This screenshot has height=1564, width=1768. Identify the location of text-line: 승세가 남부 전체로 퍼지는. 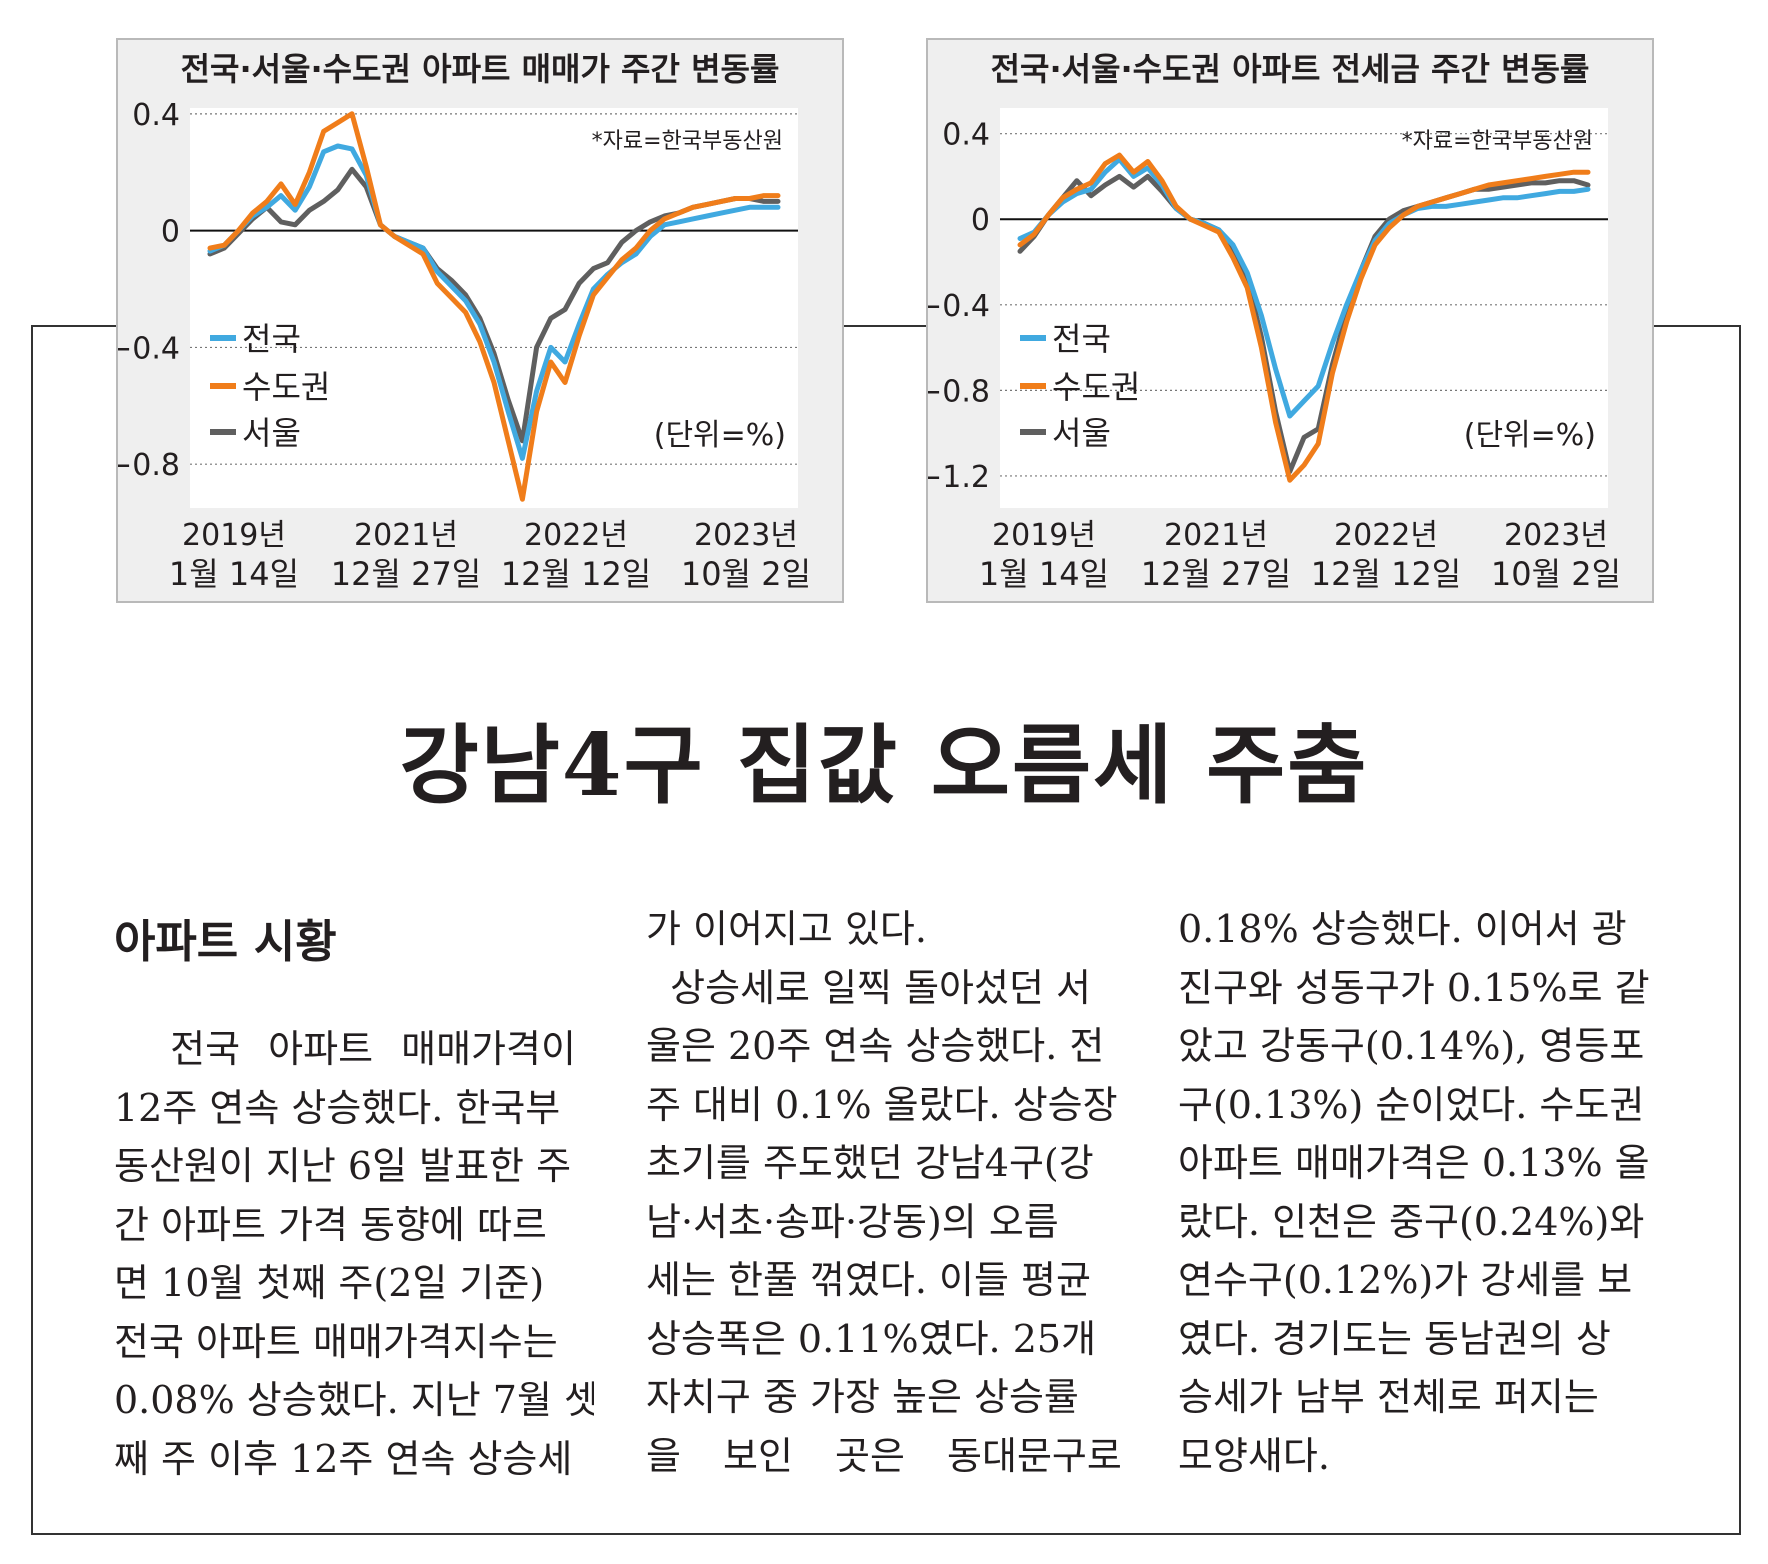
(1388, 1397).